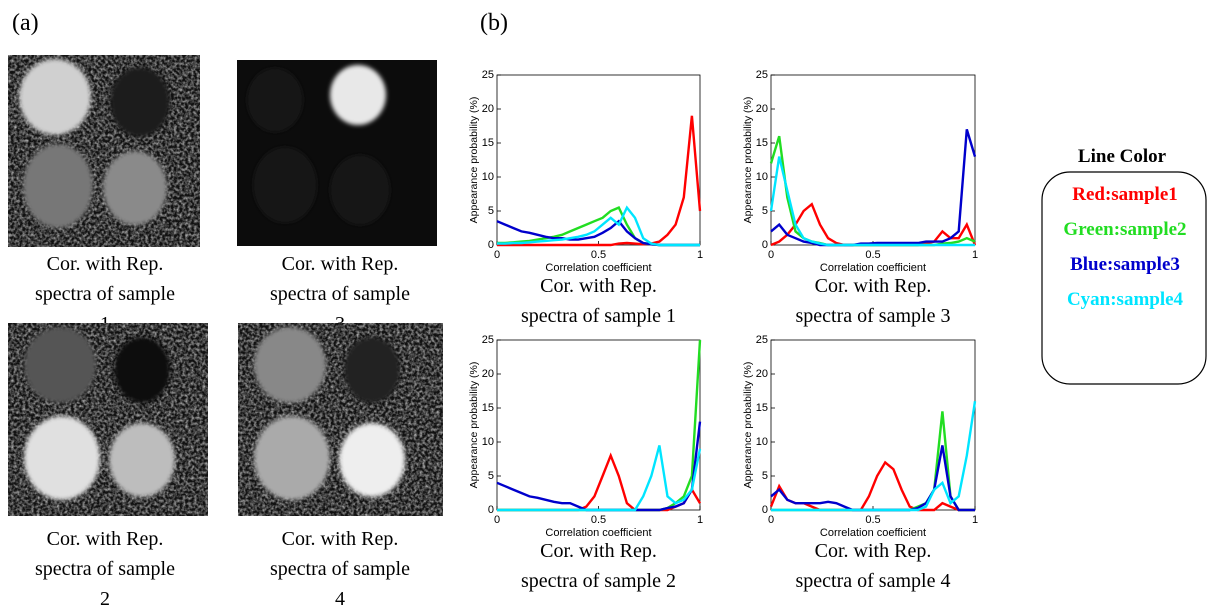 Image resolution: width=1211 pixels, height=606 pixels. I want to click on legend-entry: Green:sample2, so click(1124, 229).